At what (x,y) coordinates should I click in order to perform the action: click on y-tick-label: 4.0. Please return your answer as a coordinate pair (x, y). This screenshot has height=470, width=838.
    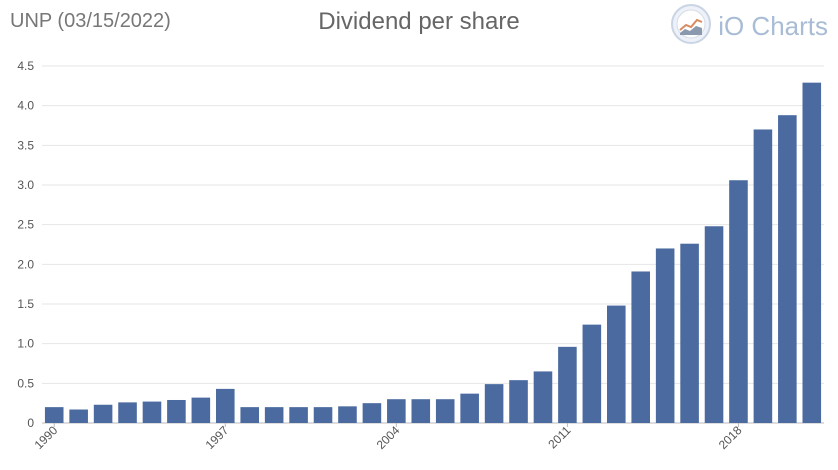
    Looking at the image, I should click on (25, 106).